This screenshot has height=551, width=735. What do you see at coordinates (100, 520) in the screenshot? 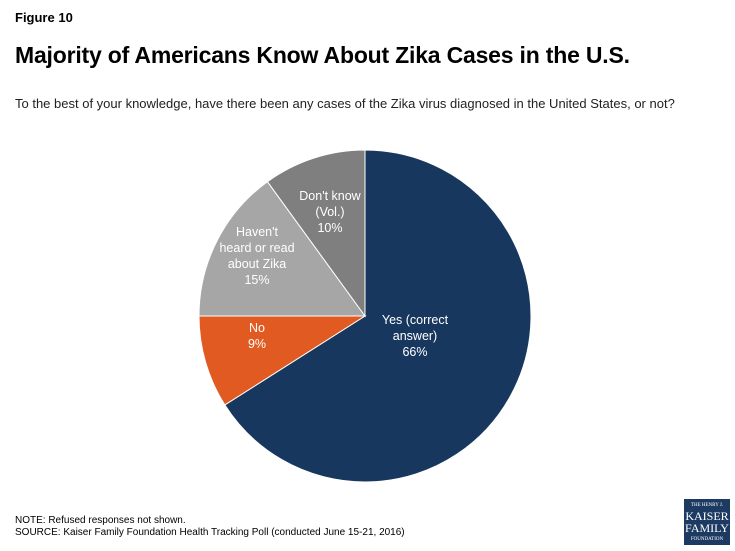
I see `note-text: NOTE: Refused responses not shown.` at bounding box center [100, 520].